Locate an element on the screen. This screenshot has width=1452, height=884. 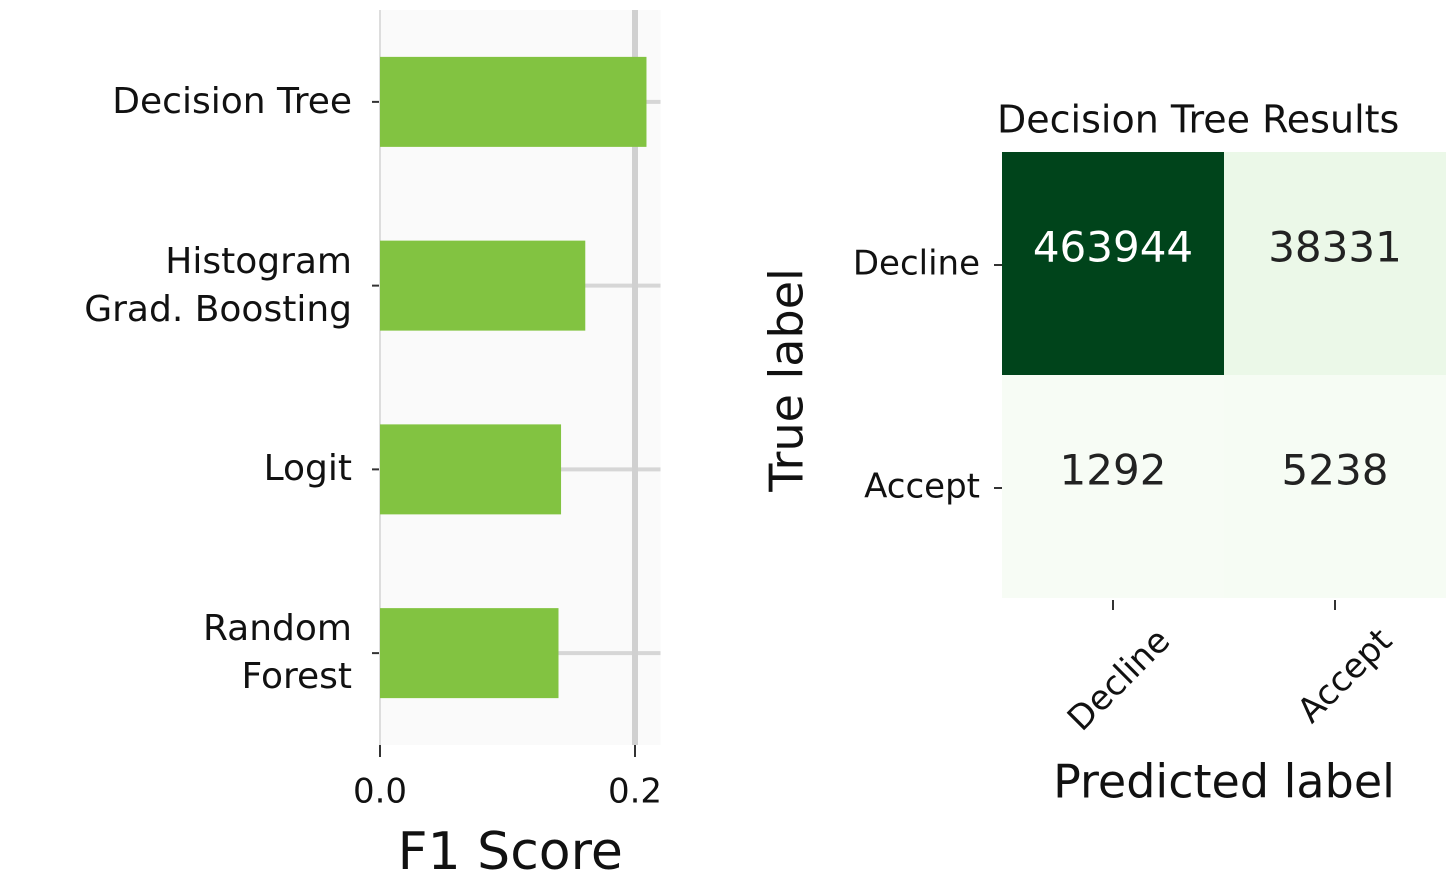
y-tick-label: Accept is located at coordinates (922, 487).